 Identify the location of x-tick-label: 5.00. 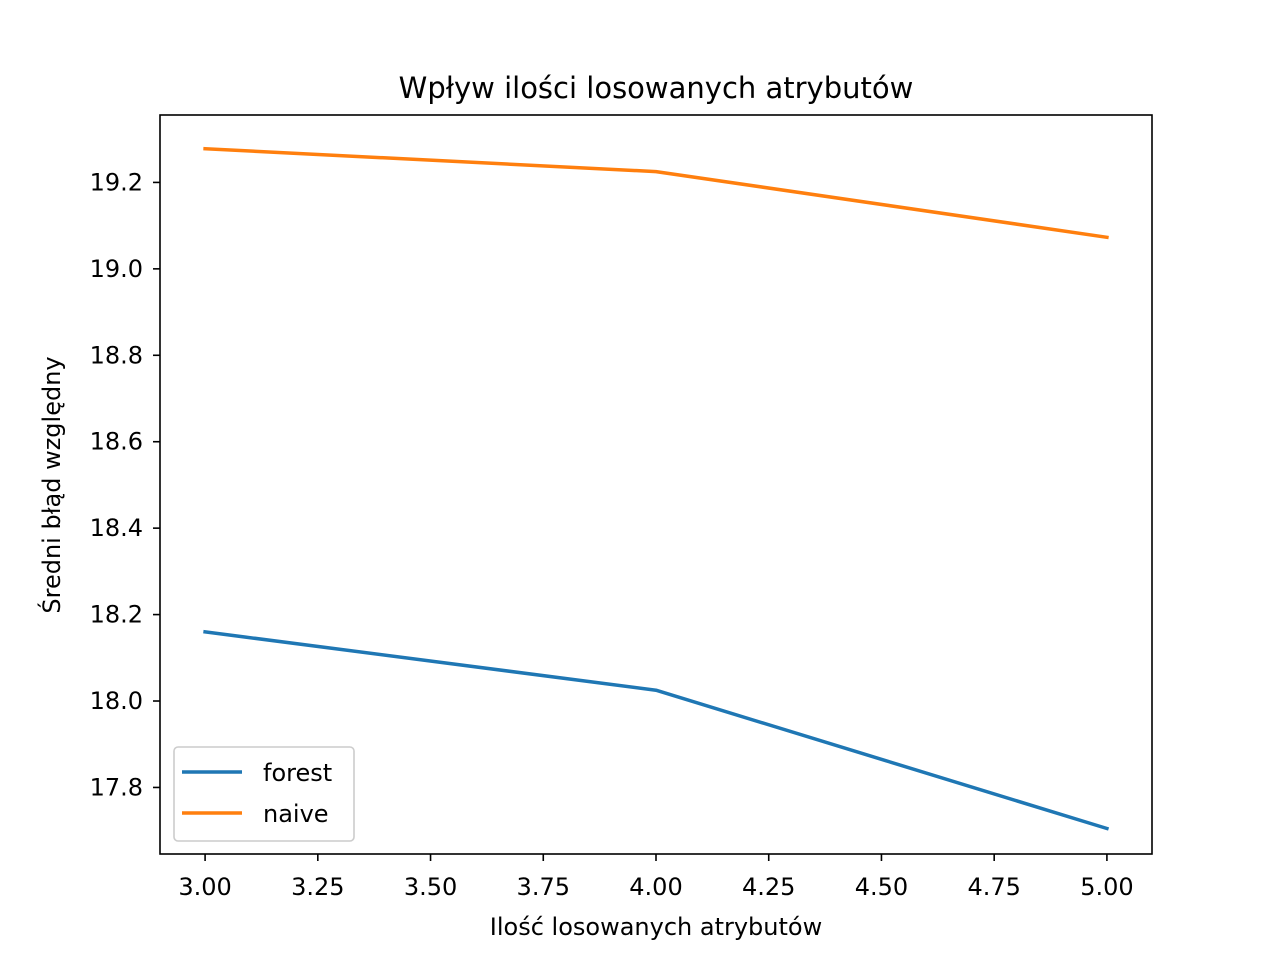
(1106, 887).